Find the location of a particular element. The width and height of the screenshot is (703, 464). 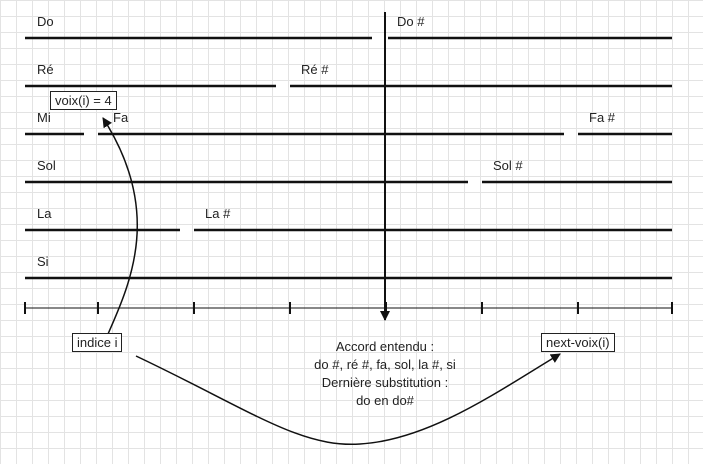

label-fa: Fa is located at coordinates (121, 117).